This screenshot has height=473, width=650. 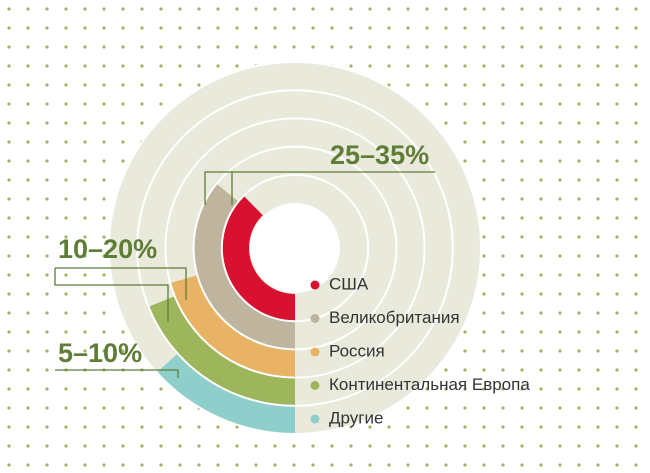 What do you see at coordinates (394, 317) in the screenshot?
I see `legend-label: Великобритания` at bounding box center [394, 317].